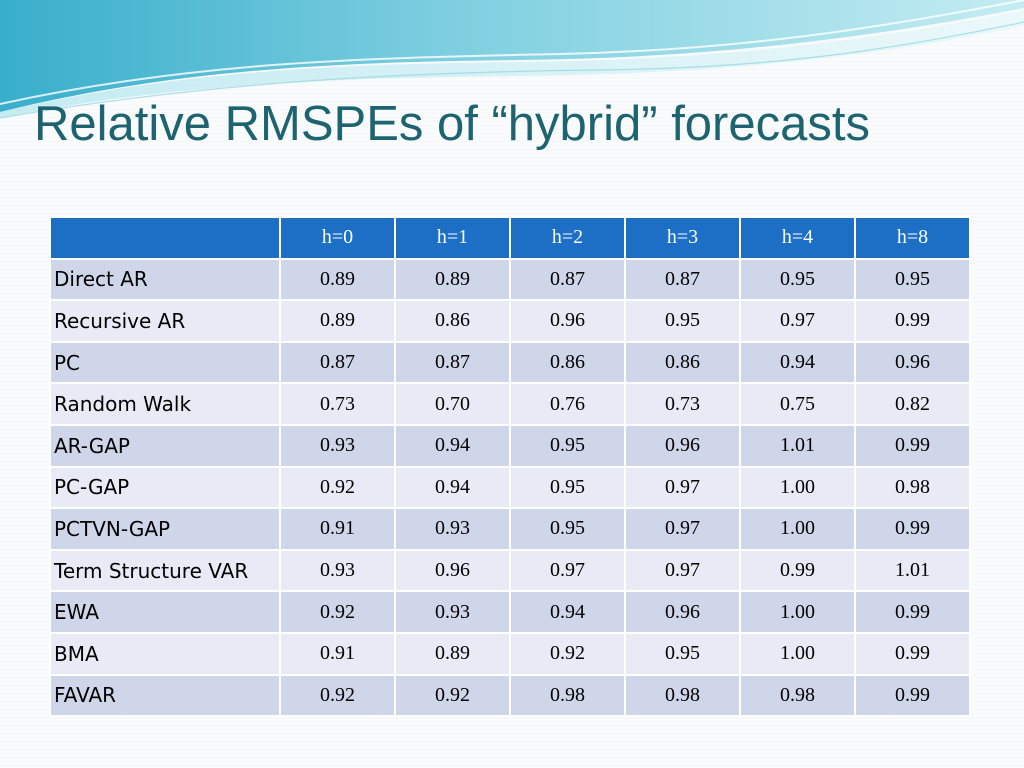 The width and height of the screenshot is (1024, 768). Describe the element at coordinates (567, 404) in the screenshot. I see `table-cell: 0.76` at that location.